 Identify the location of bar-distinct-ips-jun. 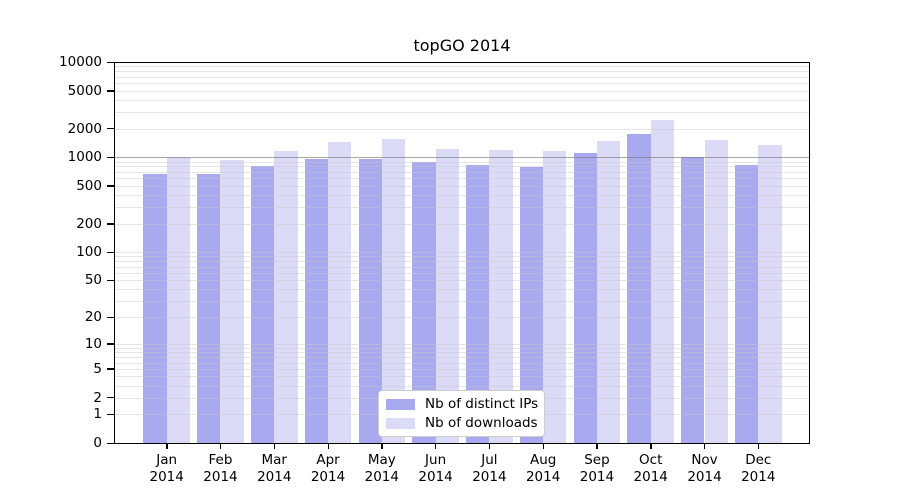
(424, 302).